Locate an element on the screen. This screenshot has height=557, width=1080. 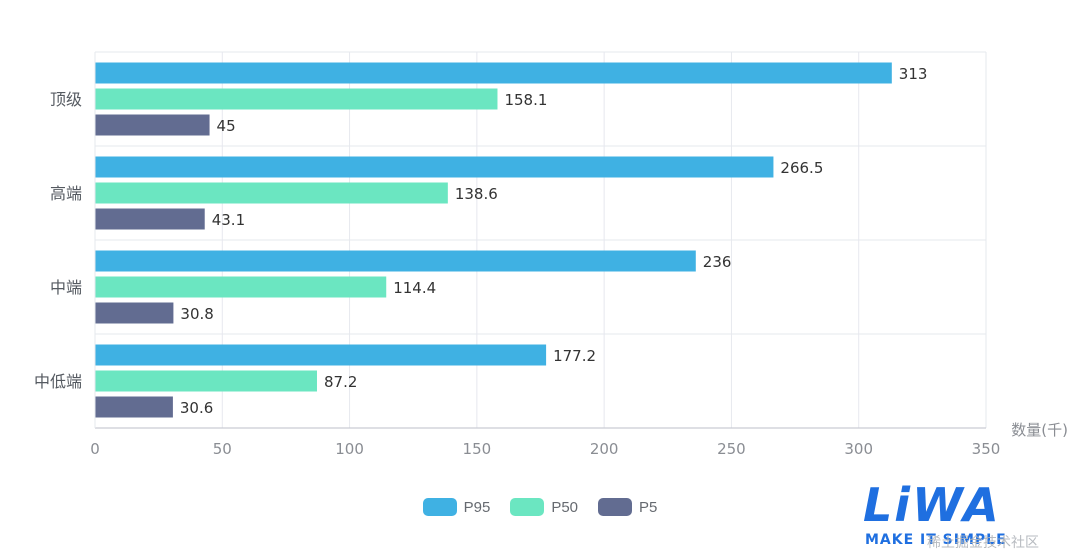
value-label: 45 is located at coordinates (226, 126).